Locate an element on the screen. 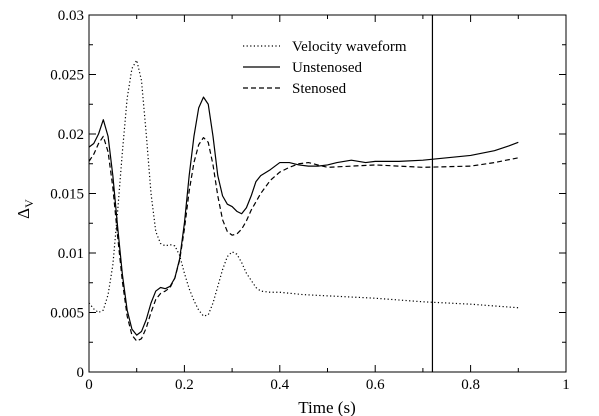  y-axis-label: ΔV is located at coordinates (25, 209).